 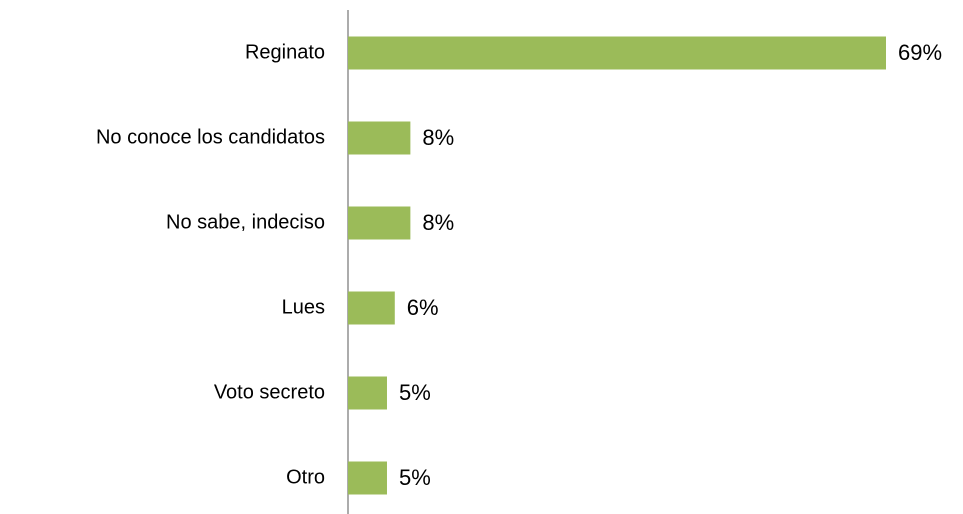 I want to click on category-label: Otro, so click(x=305, y=477).